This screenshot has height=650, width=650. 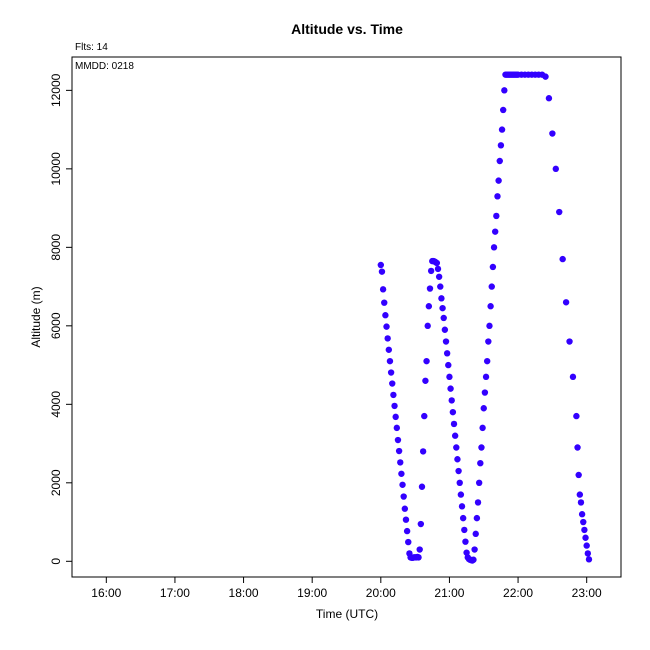 I want to click on x-tick-label: 22:00, so click(x=518, y=593).